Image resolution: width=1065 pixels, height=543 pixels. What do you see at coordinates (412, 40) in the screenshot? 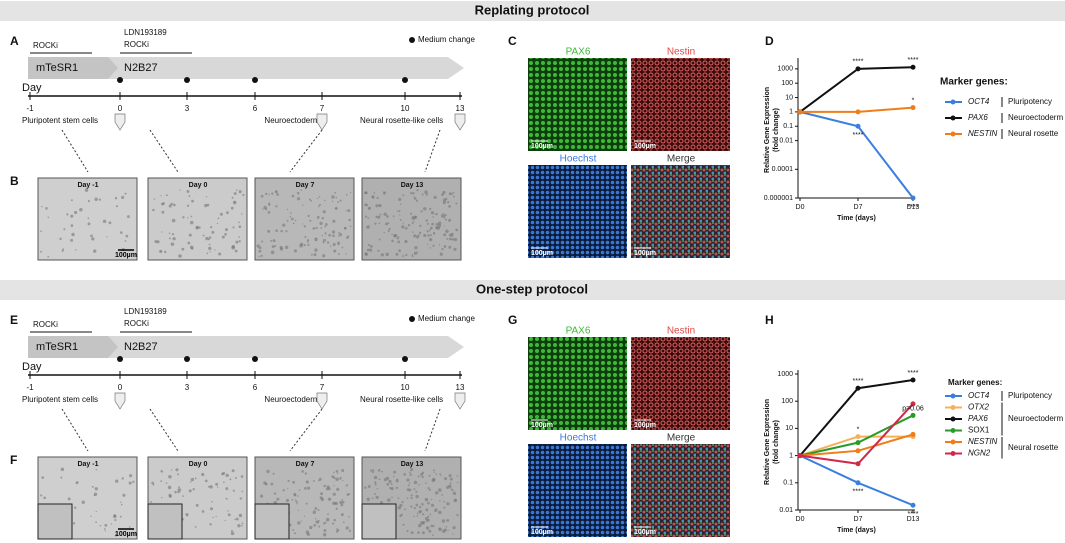
I see `legend-dot` at bounding box center [412, 40].